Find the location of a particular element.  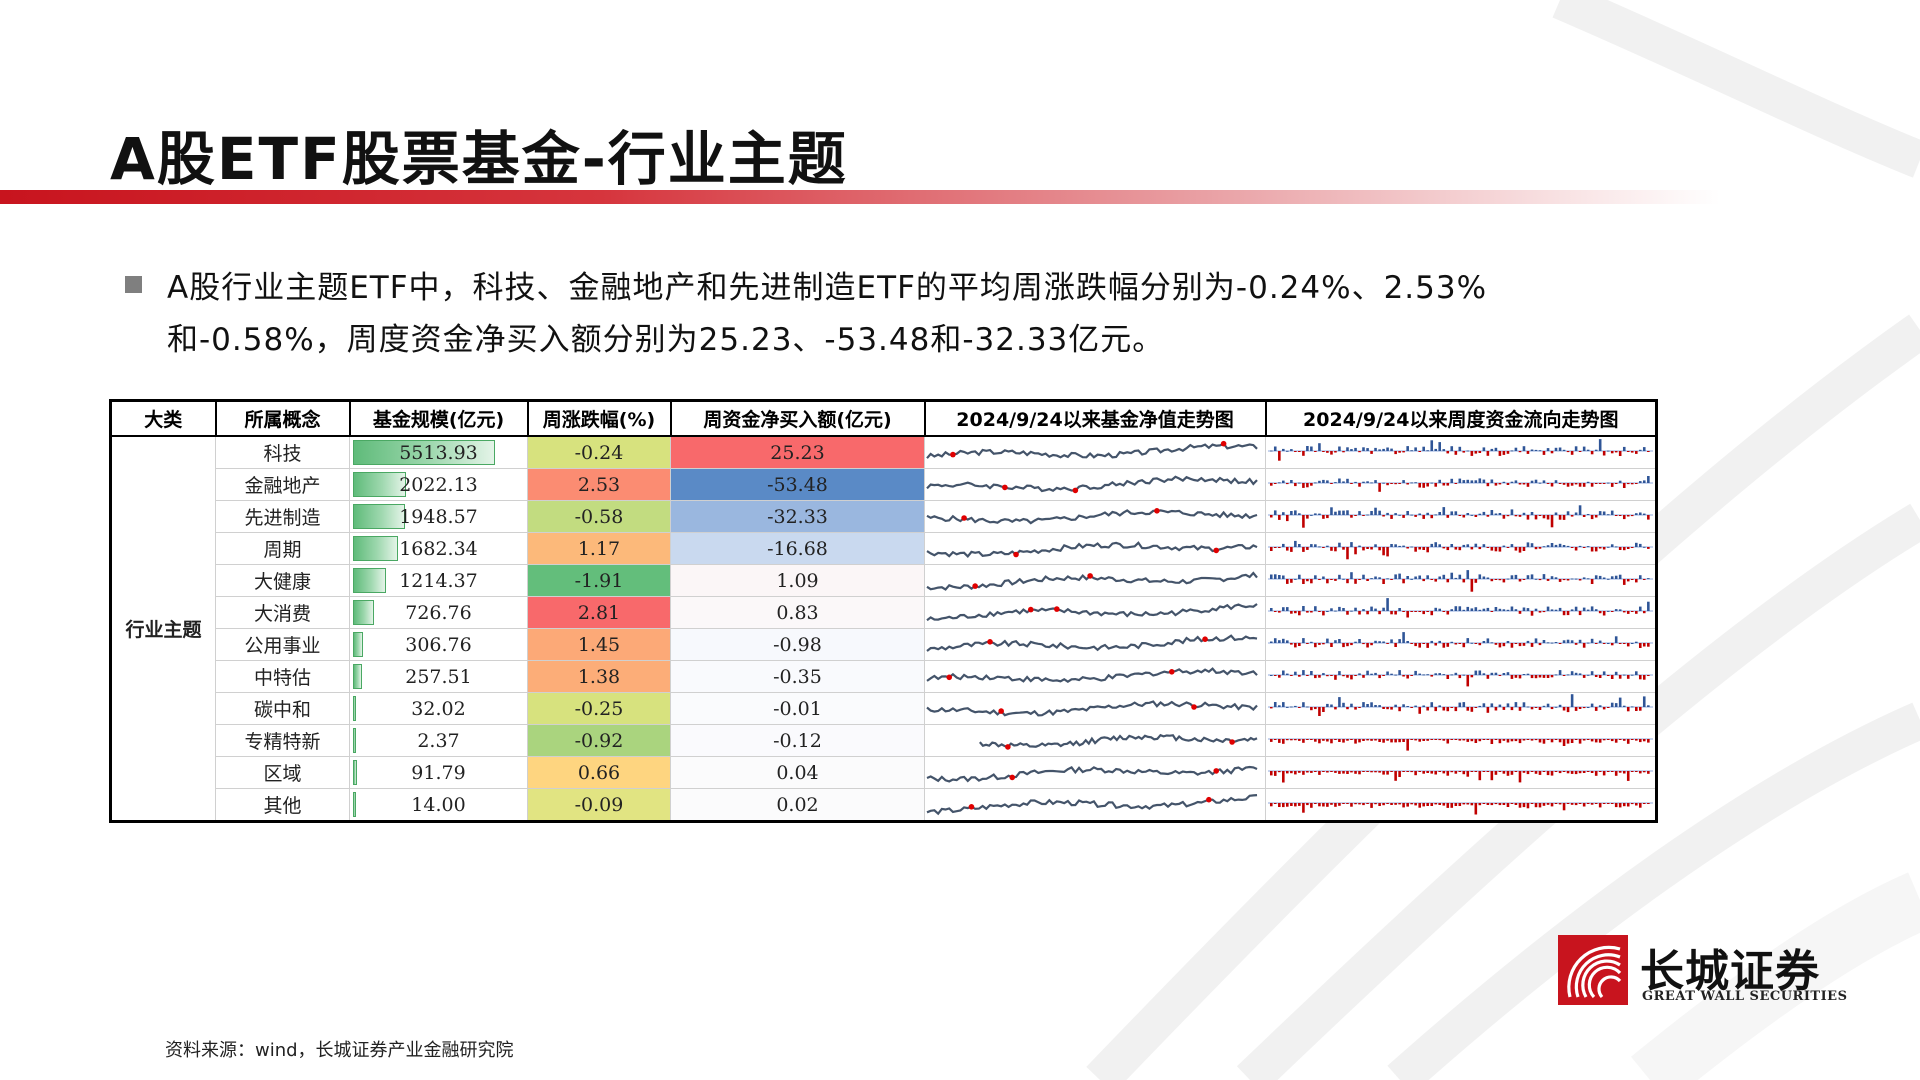

fund-size-cell: 1682.34 is located at coordinates (438, 548).